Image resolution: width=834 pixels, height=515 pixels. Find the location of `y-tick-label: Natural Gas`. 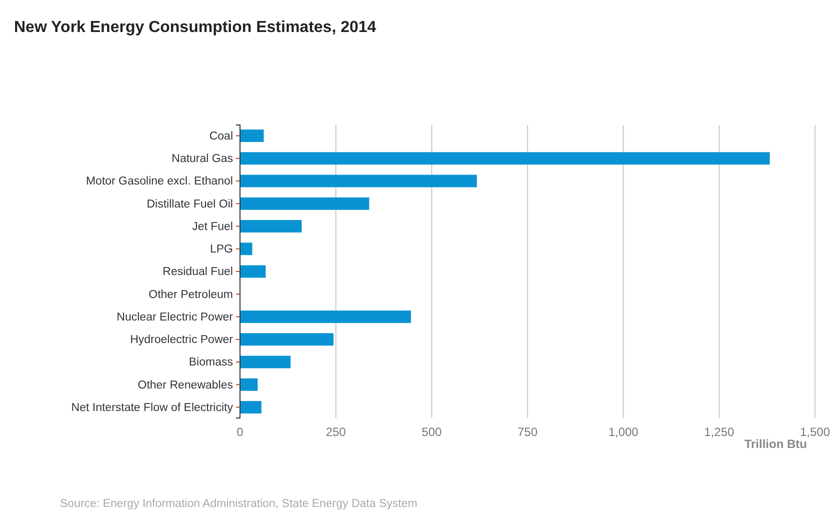

y-tick-label: Natural Gas is located at coordinates (203, 159).